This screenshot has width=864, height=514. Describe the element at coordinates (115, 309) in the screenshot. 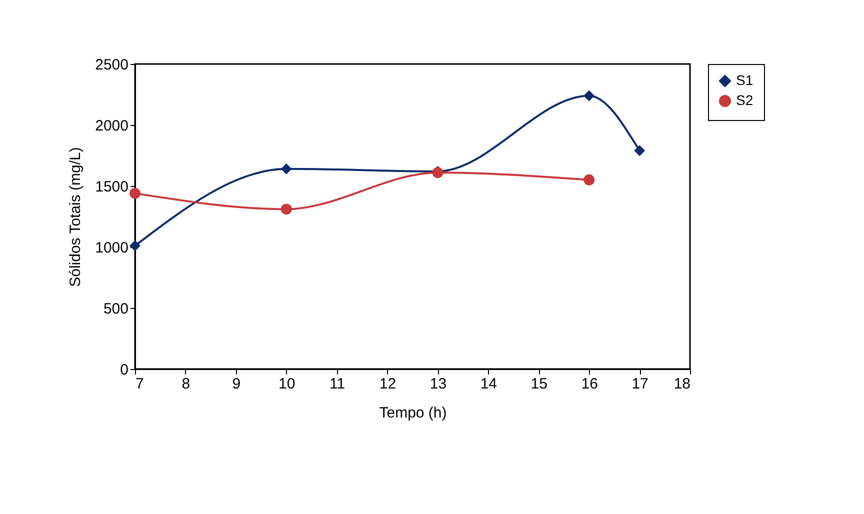

I see `y-tick-label: 500` at that location.